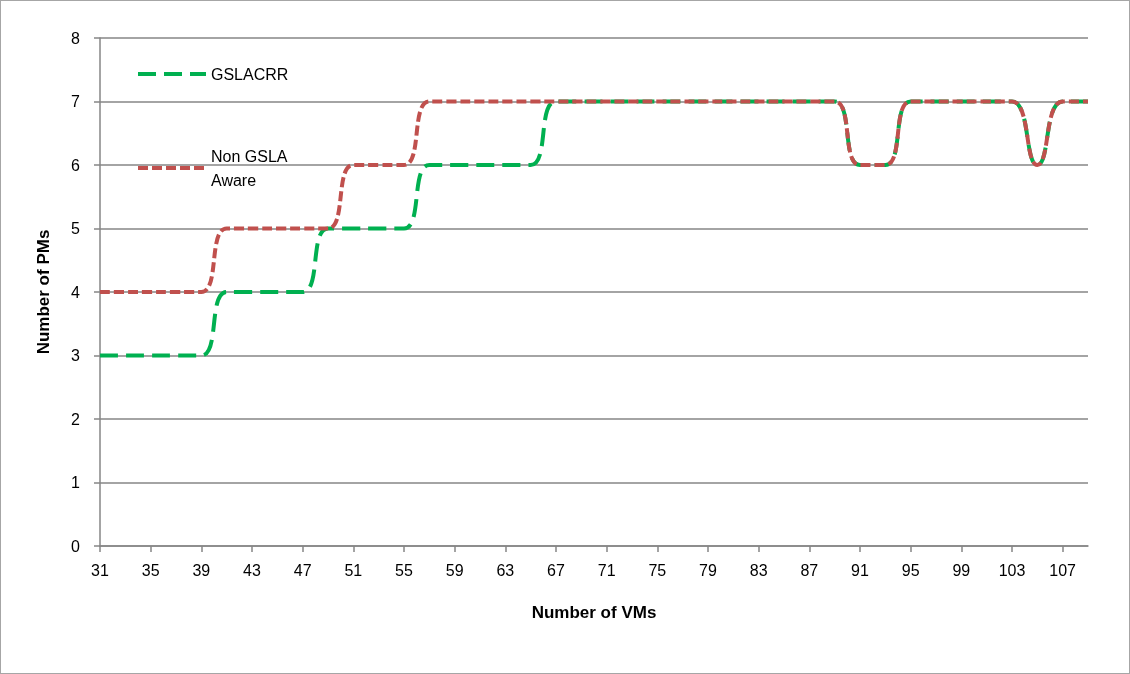 The width and height of the screenshot is (1130, 674). I want to click on y-tick-label: 4, so click(76, 292).